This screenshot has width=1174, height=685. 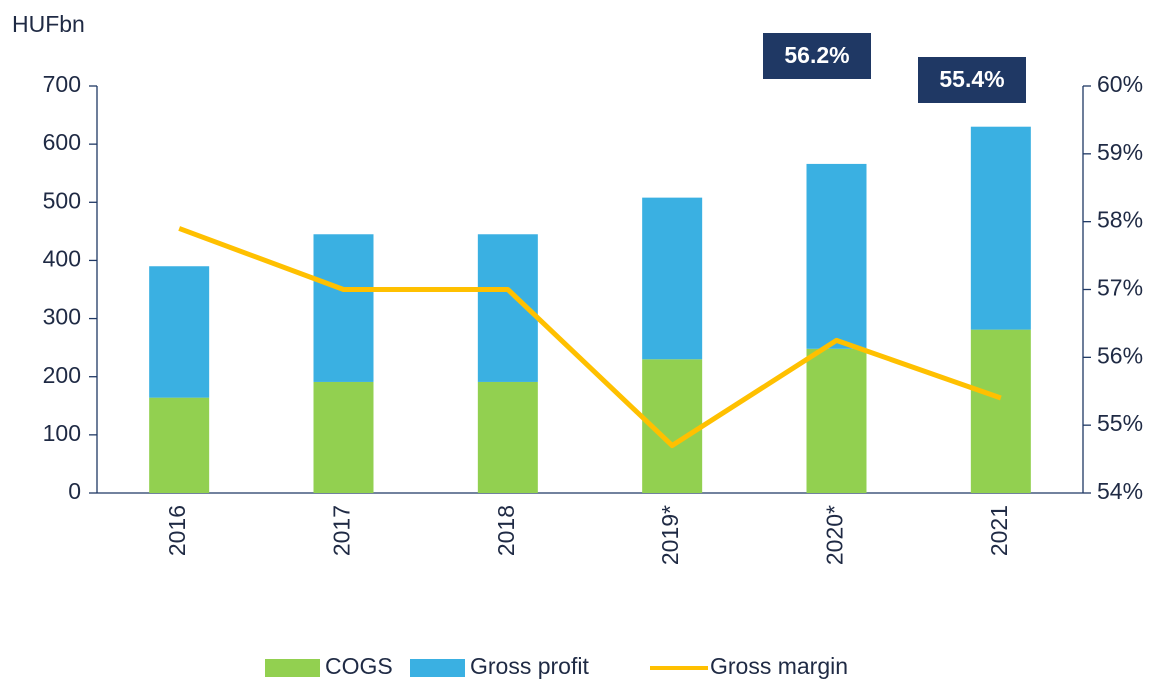 What do you see at coordinates (177, 530) in the screenshot?
I see `x-tick-label: 2016` at bounding box center [177, 530].